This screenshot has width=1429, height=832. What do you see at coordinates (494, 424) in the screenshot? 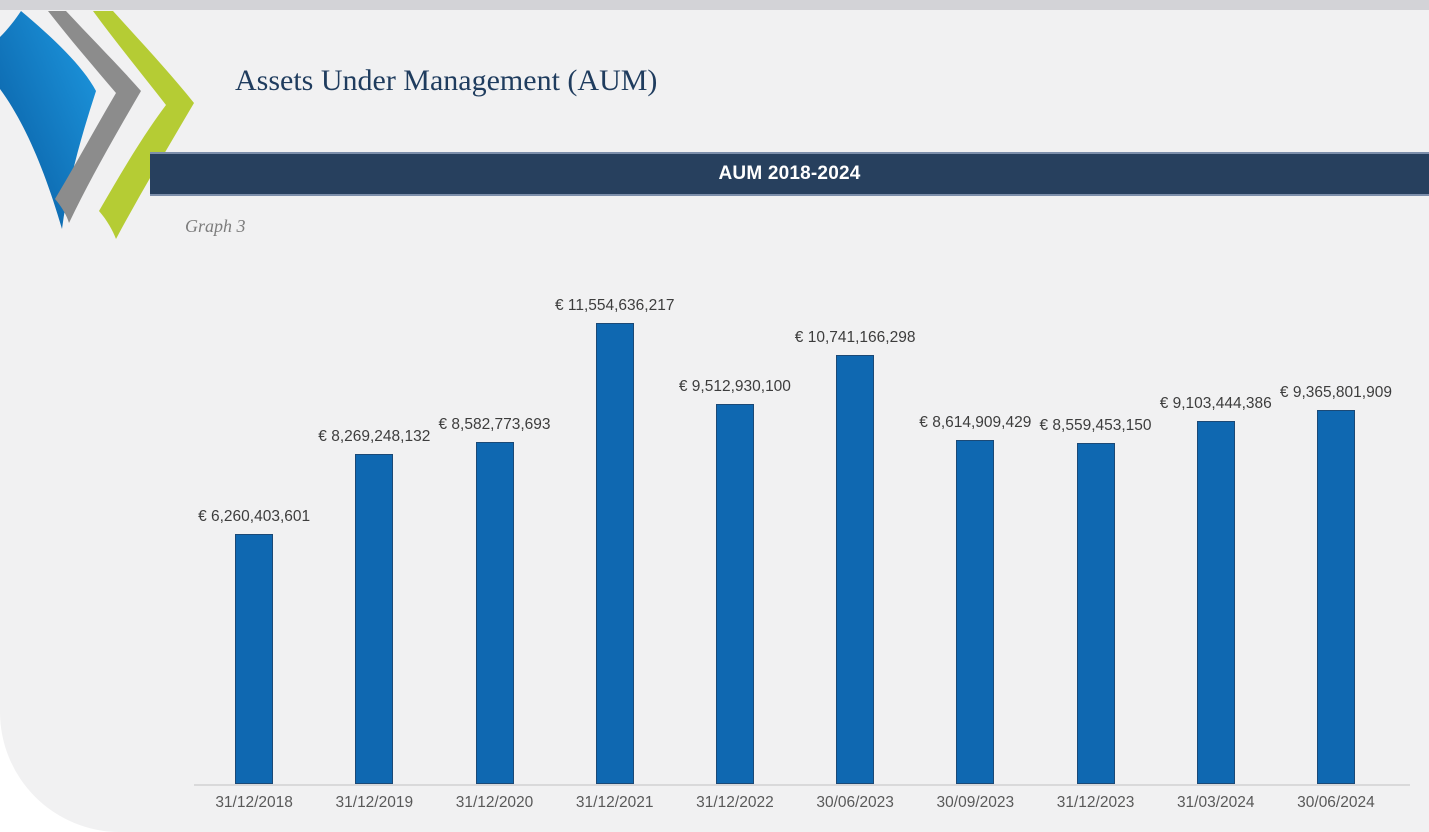
I see `bar-value-label: € 8,582,773,693` at bounding box center [494, 424].